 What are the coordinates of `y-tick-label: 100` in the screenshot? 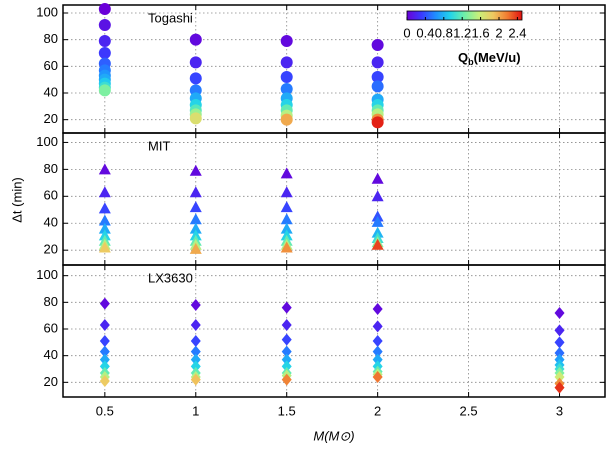 It's located at (47, 274).